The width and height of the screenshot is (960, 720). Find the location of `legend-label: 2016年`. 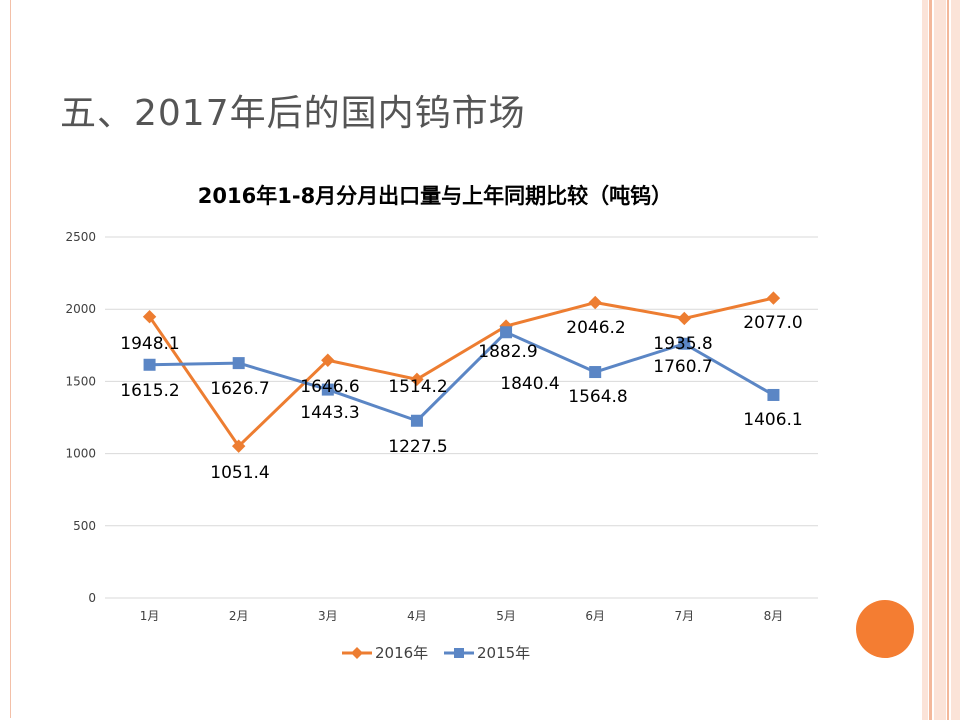

legend-label: 2016年 is located at coordinates (401, 653).